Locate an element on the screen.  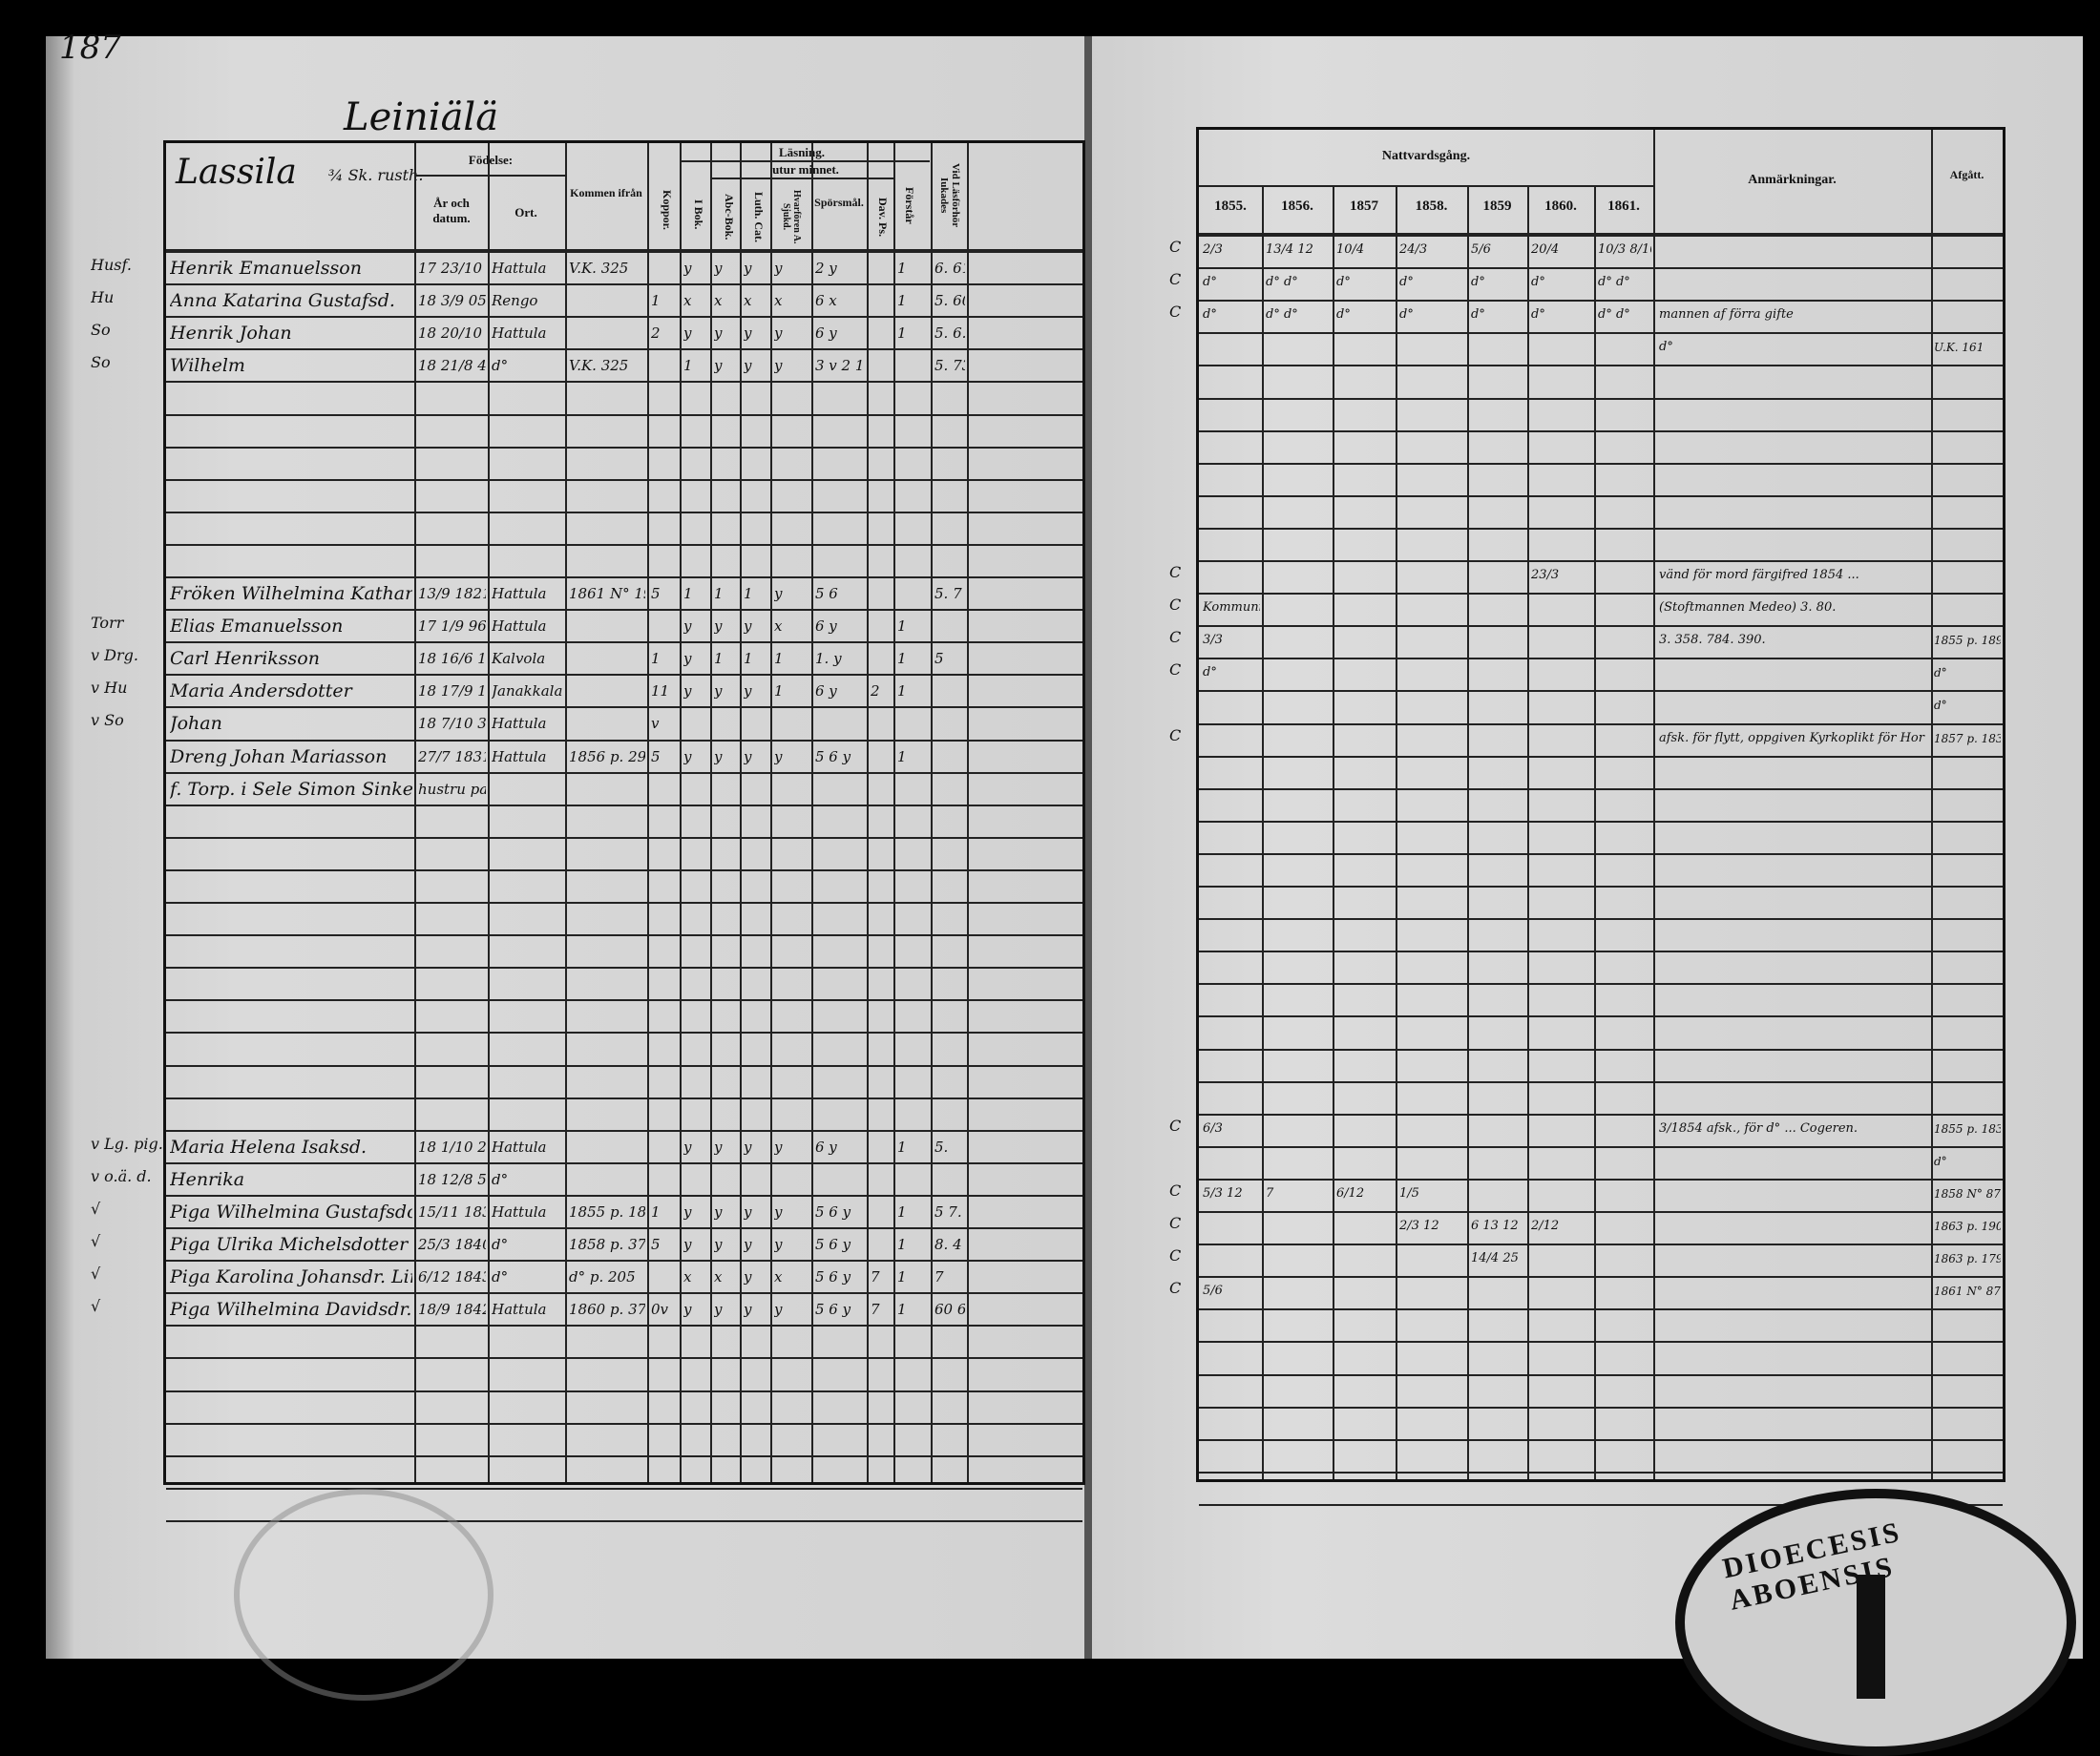
communion-date: 14/4 25 is located at coordinates (1495, 1259).